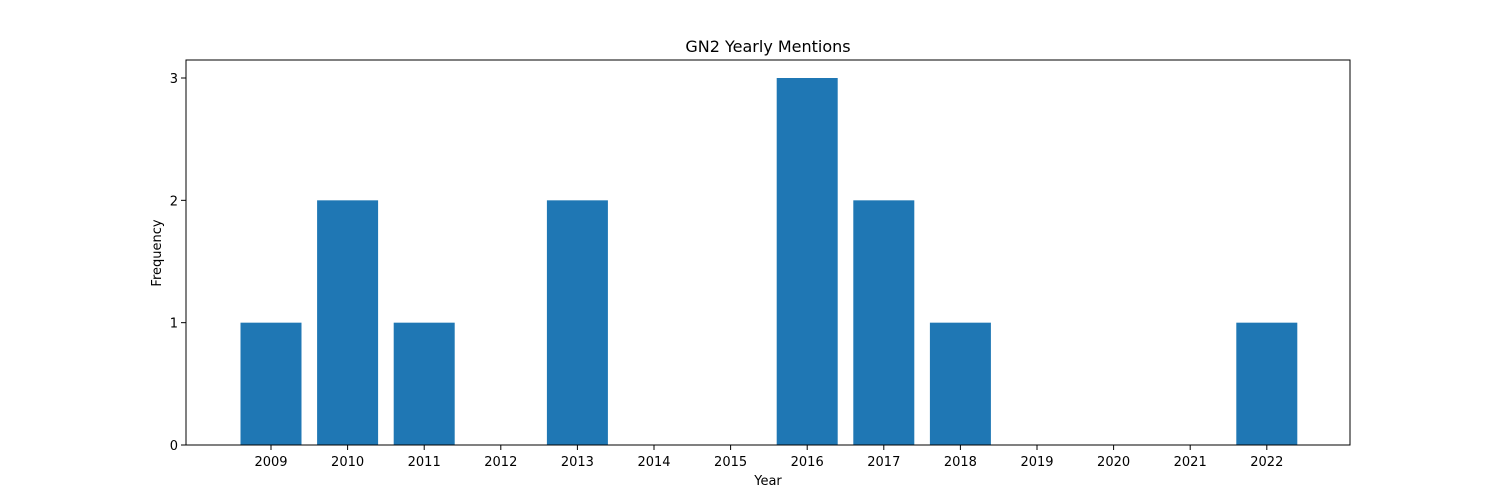 Image resolution: width=1500 pixels, height=500 pixels. What do you see at coordinates (767, 46) in the screenshot?
I see `chart-title: GN2 Yearly Mentions` at bounding box center [767, 46].